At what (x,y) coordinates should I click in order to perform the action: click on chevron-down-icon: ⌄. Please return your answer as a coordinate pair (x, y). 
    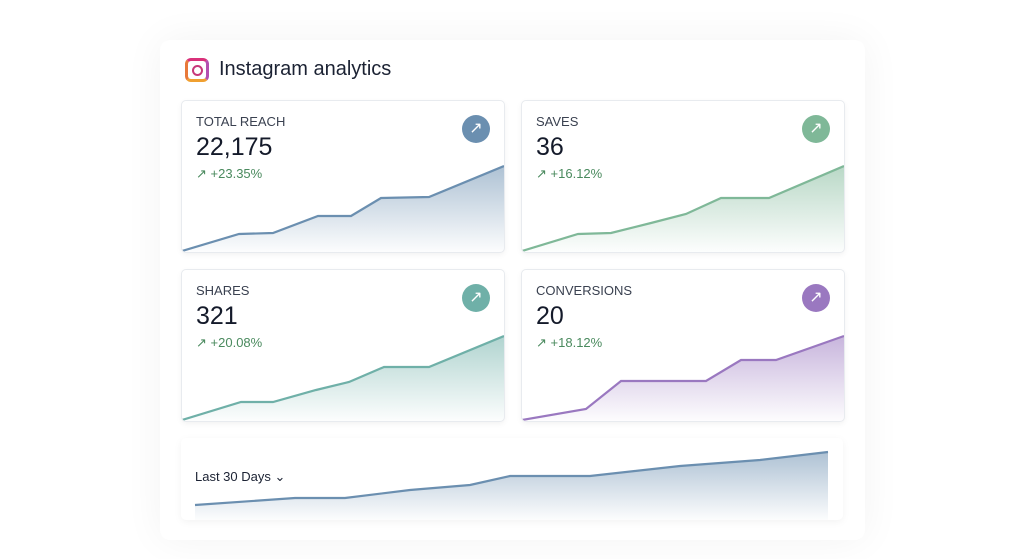
    Looking at the image, I should click on (280, 476).